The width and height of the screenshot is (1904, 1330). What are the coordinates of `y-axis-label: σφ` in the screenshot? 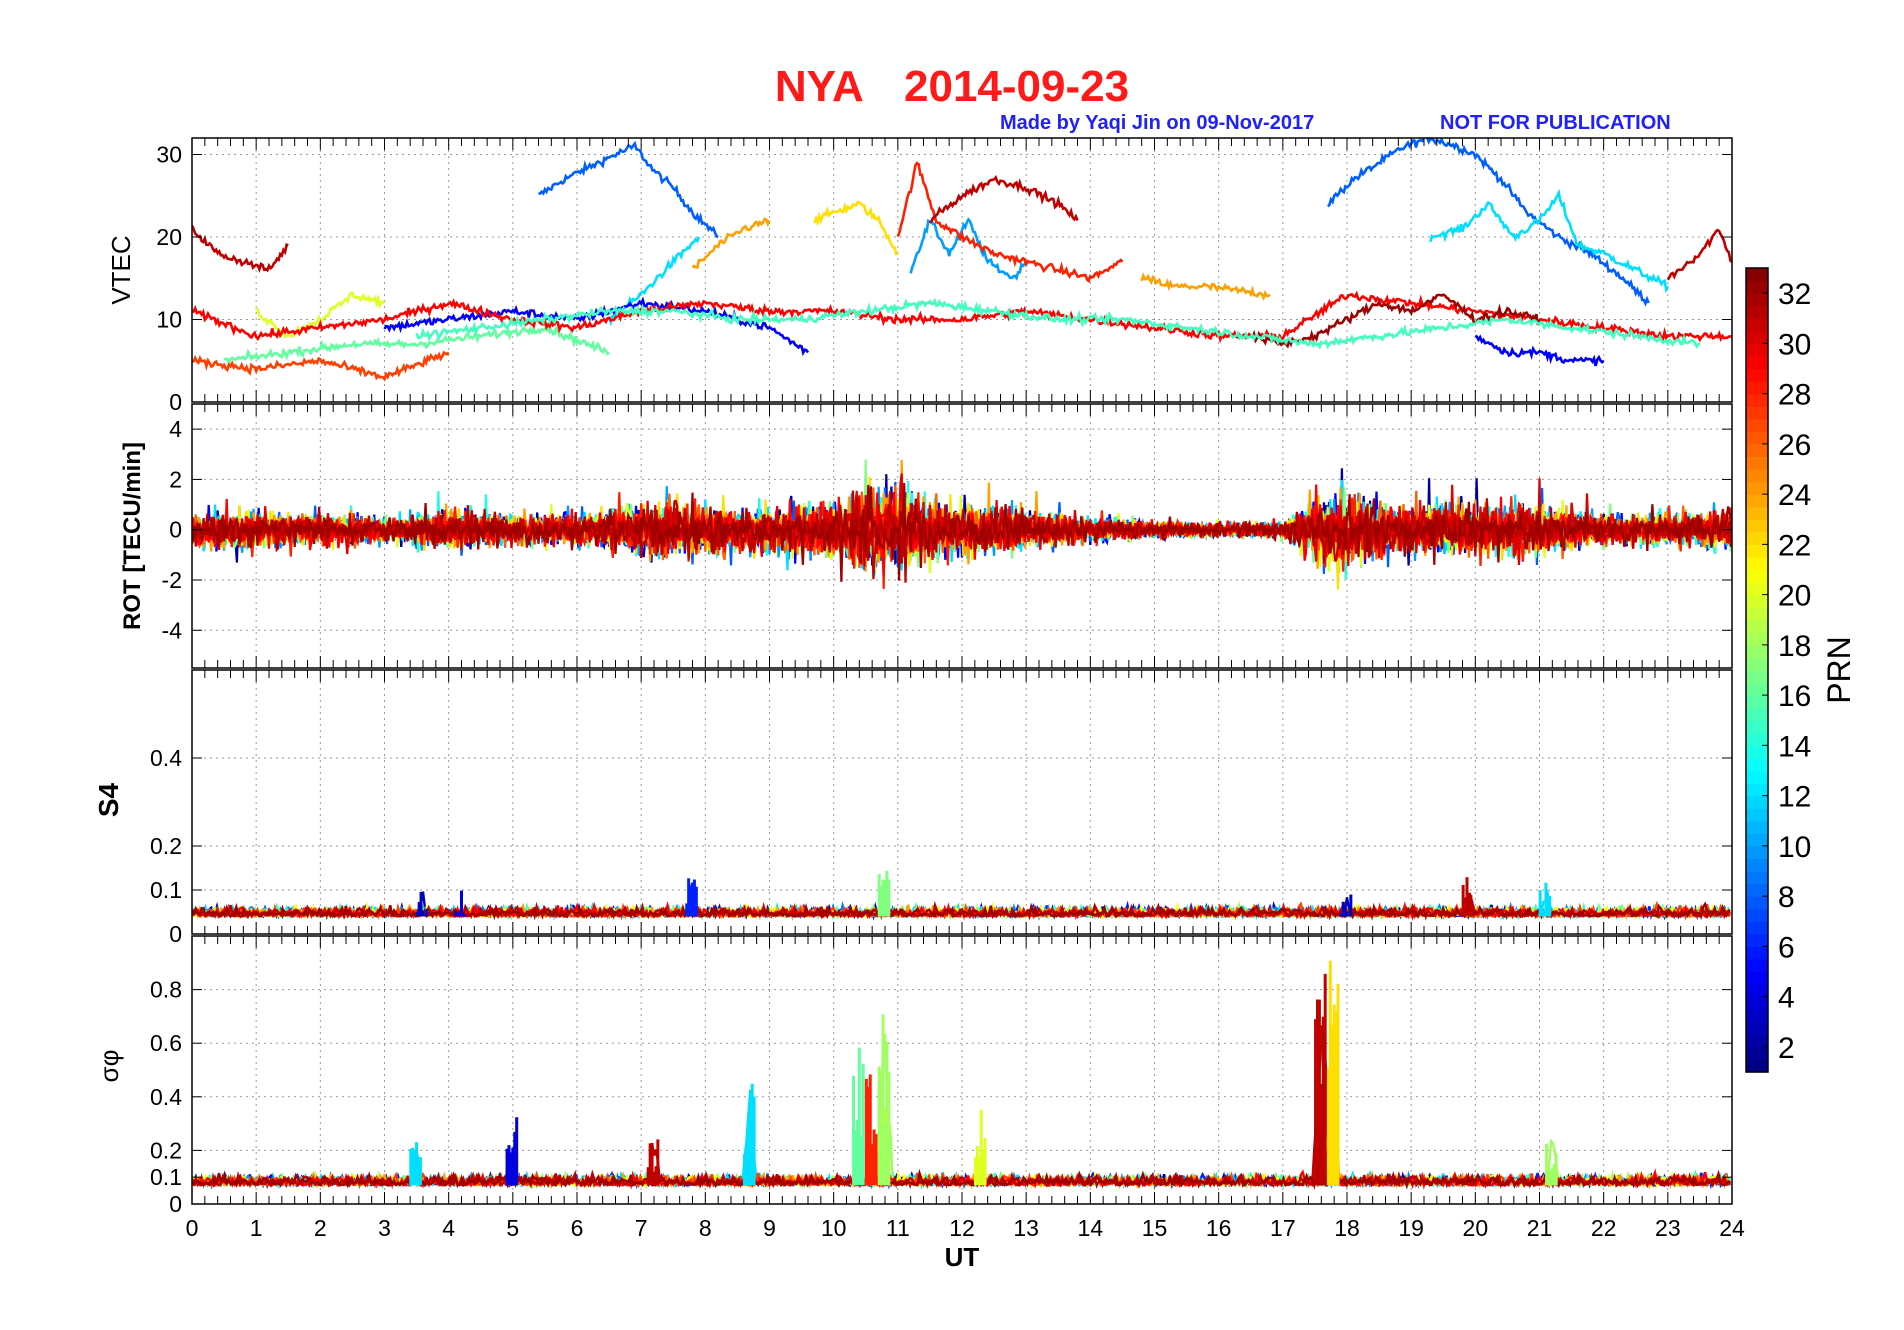 It's located at (109, 1066).